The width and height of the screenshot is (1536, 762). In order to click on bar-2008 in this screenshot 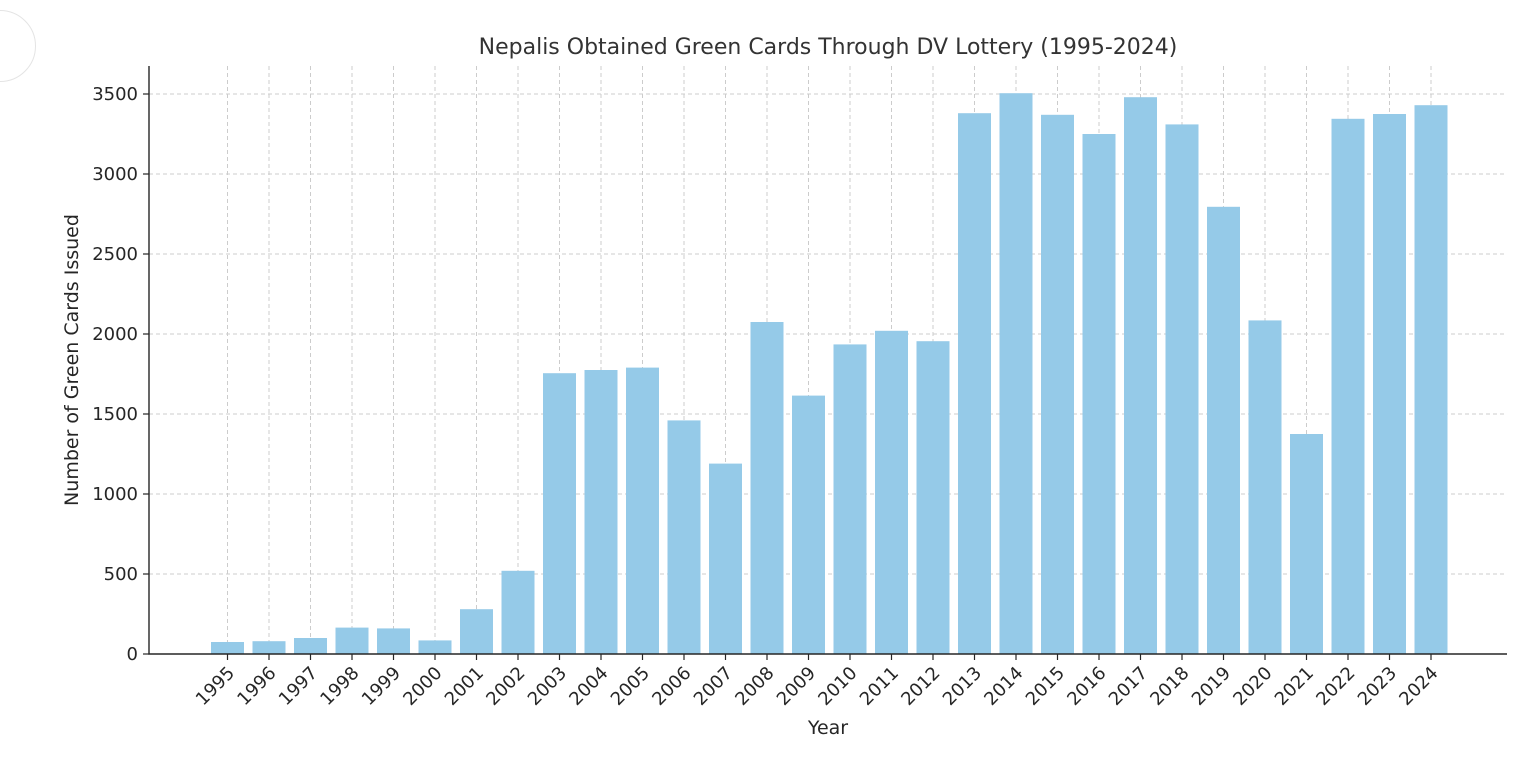, I will do `click(767, 488)`.